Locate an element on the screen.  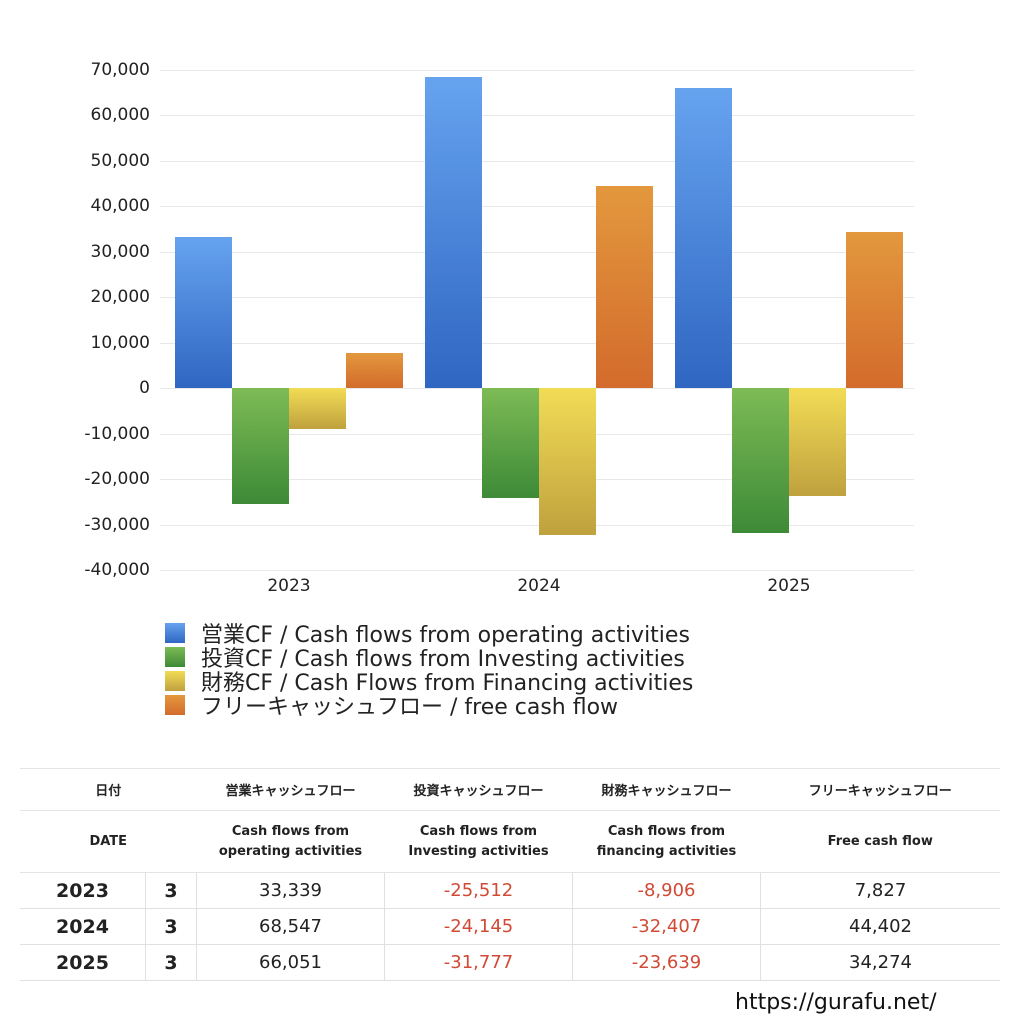
legend-label: フリーキャッシュフロー / free cash flow is located at coordinates (410, 707).